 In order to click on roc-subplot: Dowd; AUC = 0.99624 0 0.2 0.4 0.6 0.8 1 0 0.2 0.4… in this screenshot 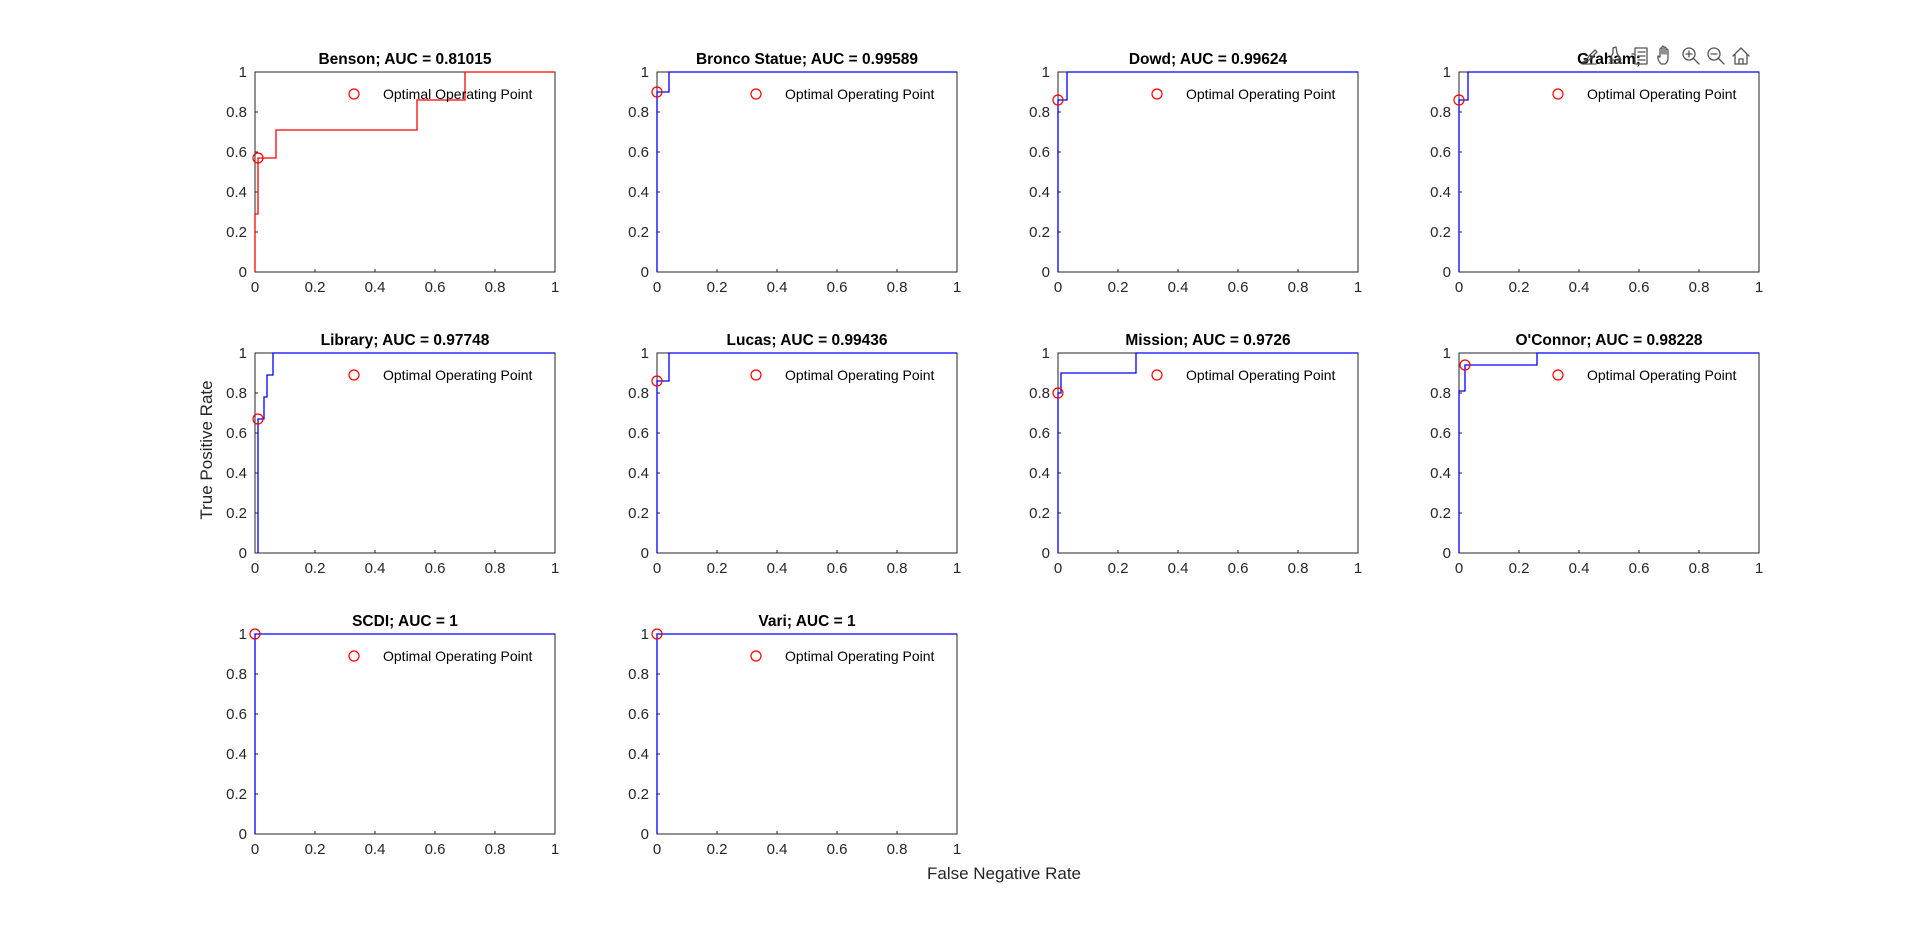, I will do `click(1195, 173)`.